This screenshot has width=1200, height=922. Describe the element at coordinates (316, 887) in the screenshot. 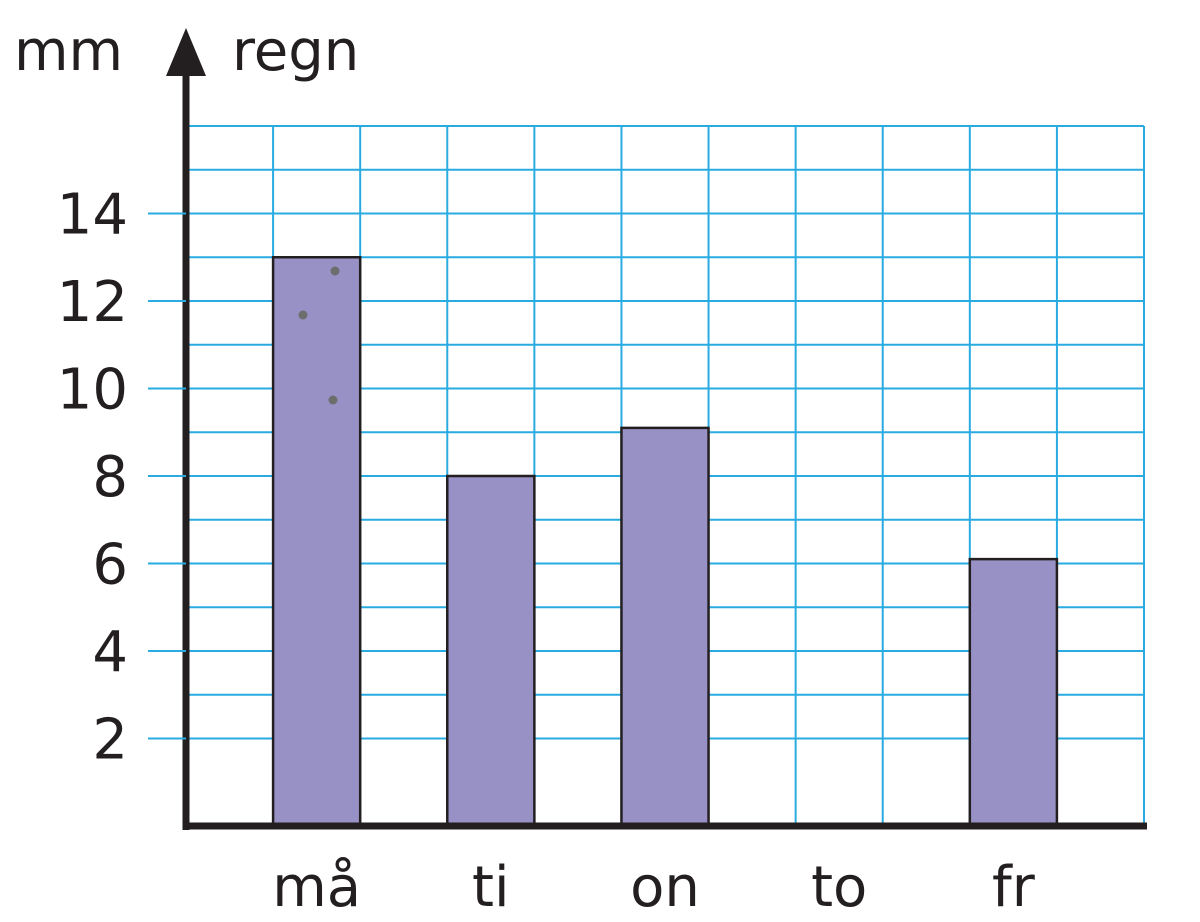

I see `category-label: må` at that location.